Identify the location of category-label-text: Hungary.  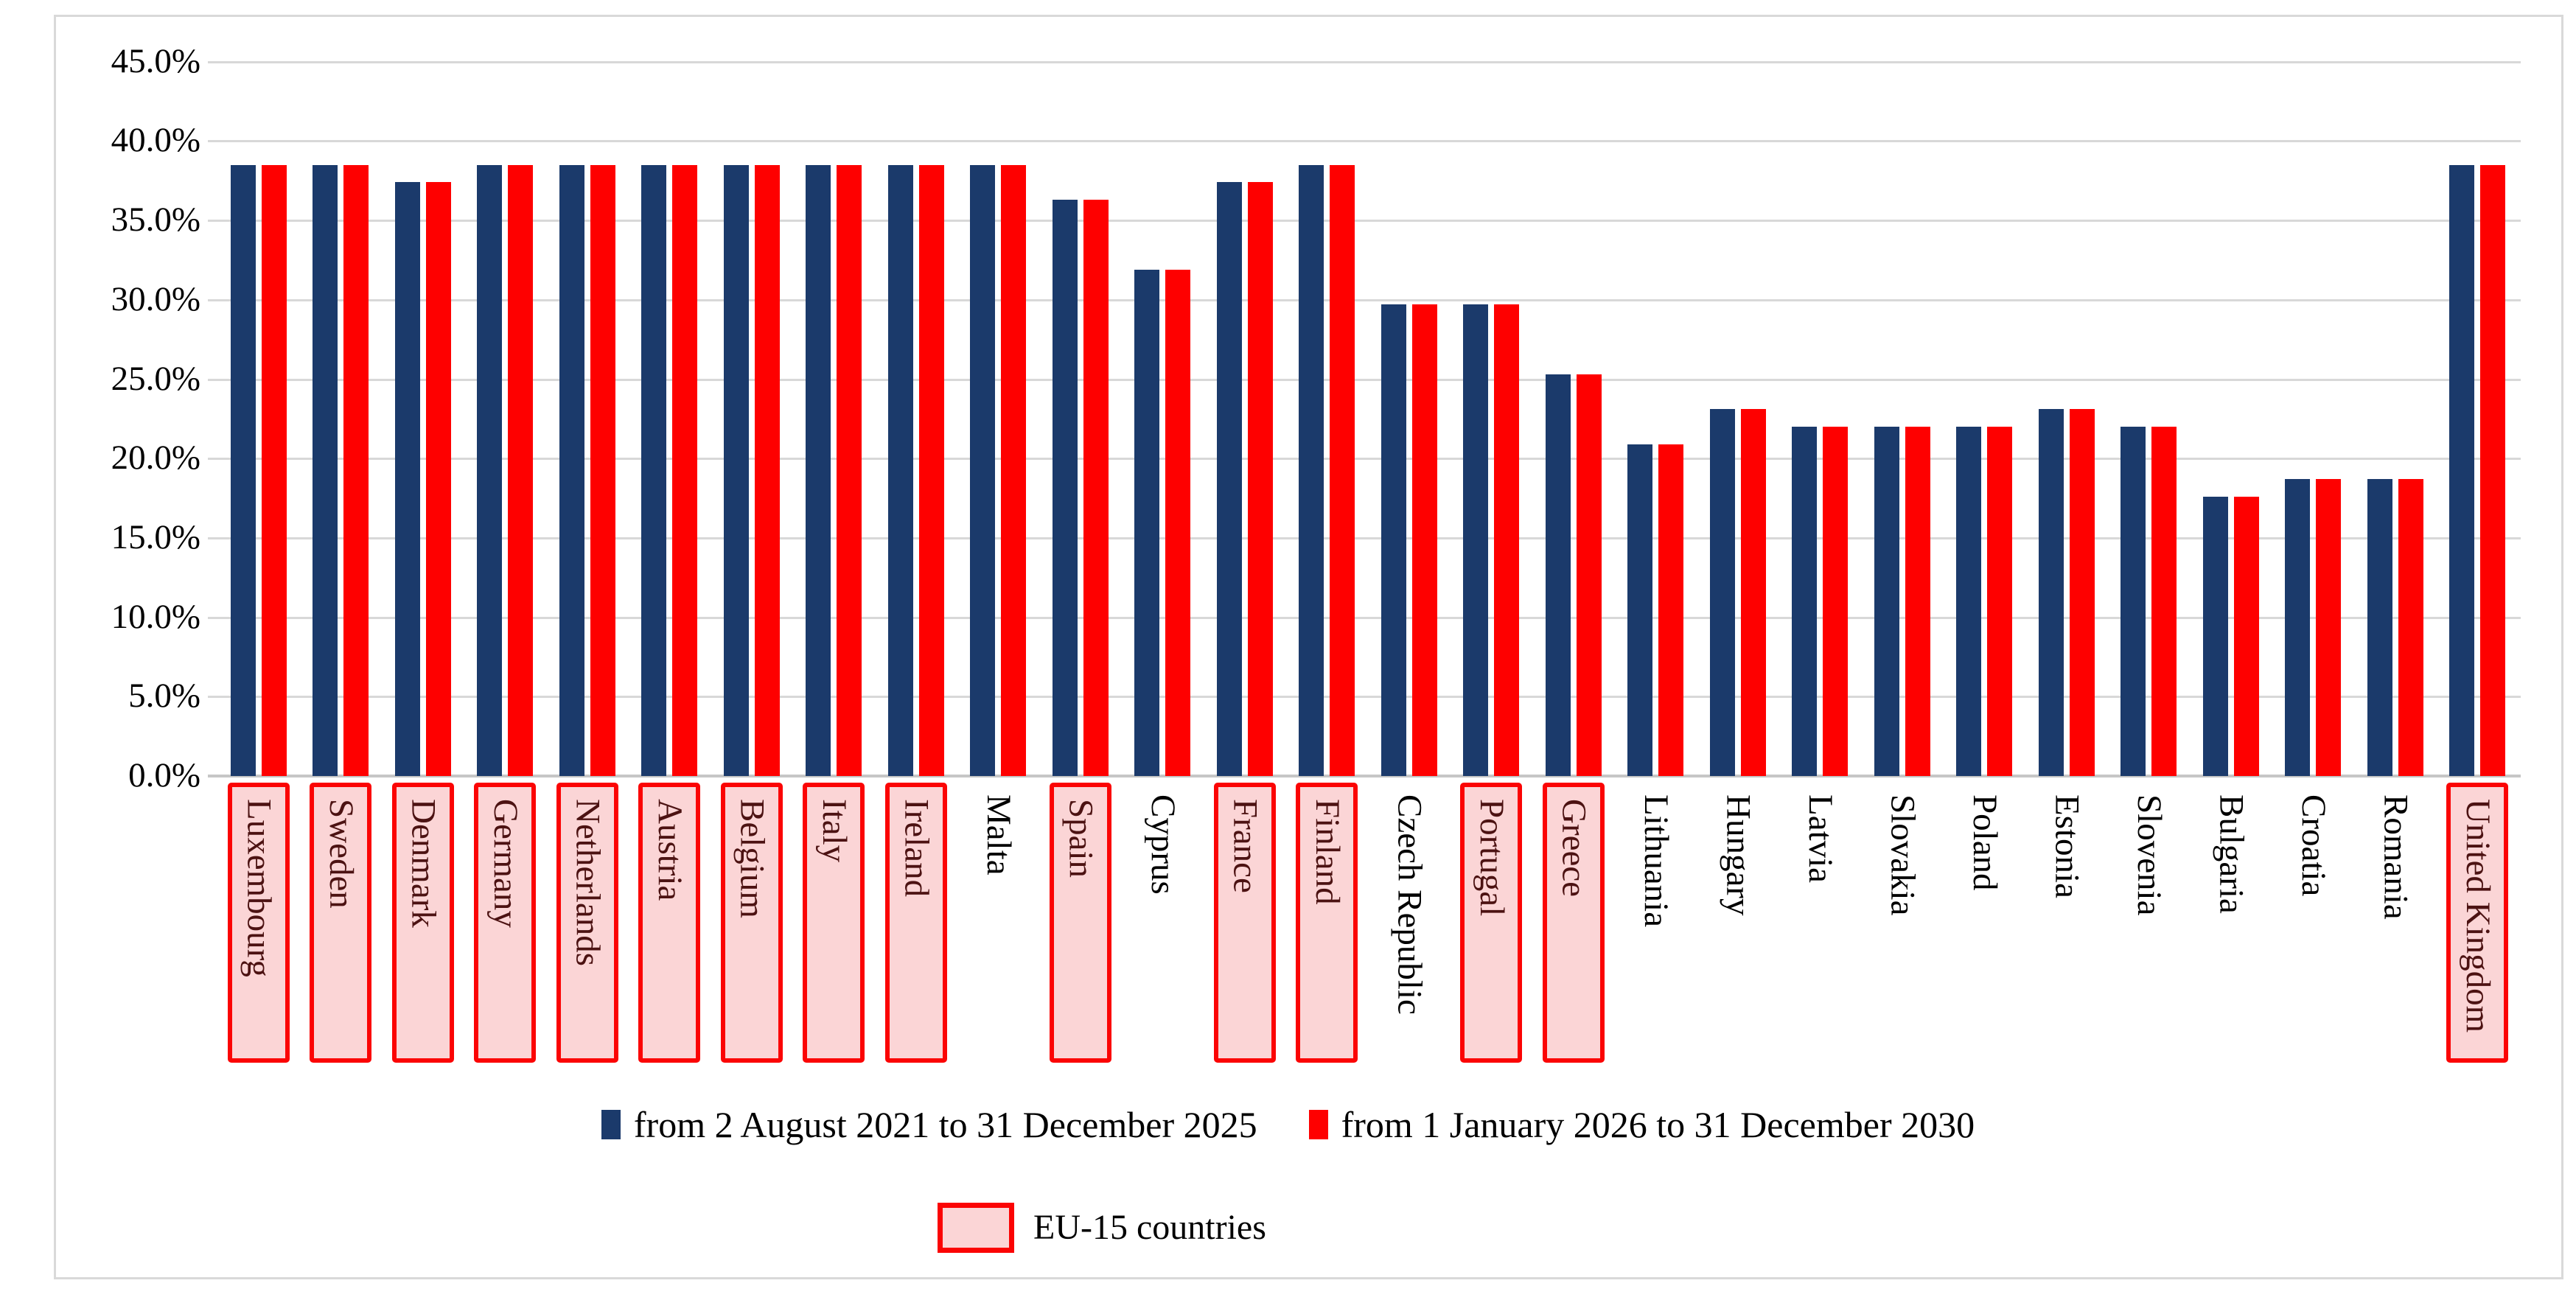
(1739, 855).